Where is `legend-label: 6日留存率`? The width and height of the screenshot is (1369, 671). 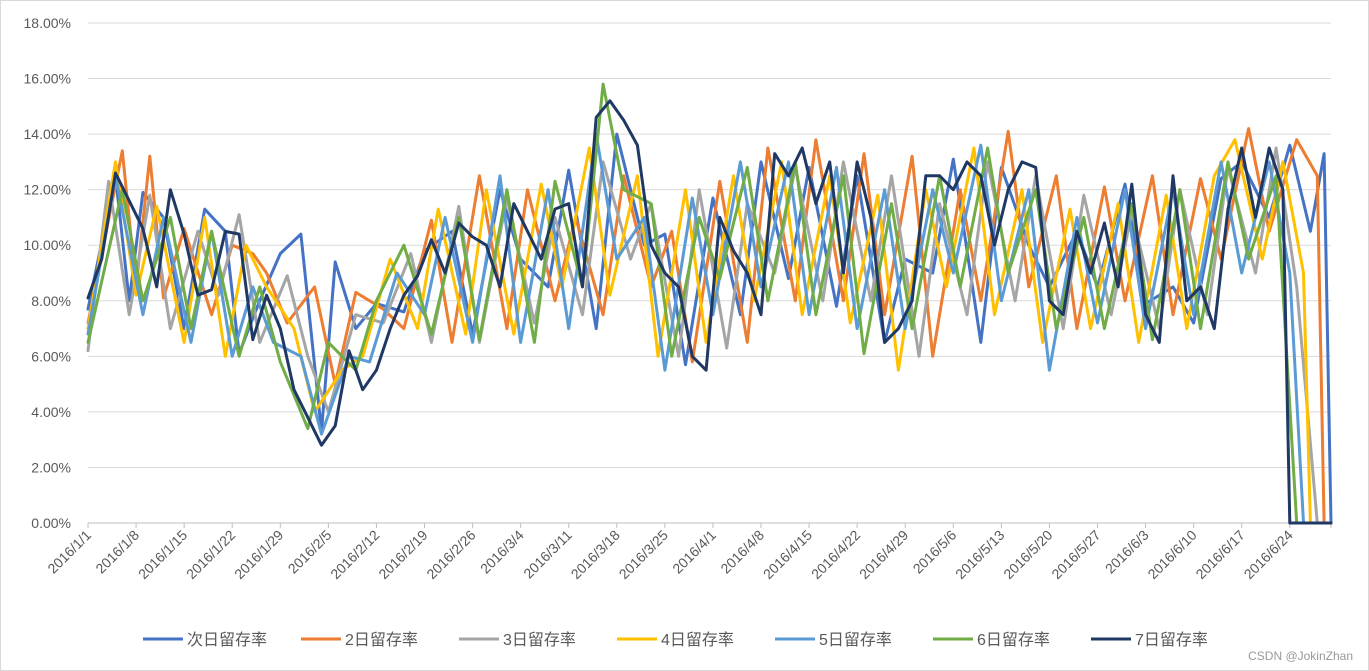 legend-label: 6日留存率 is located at coordinates (1013, 640).